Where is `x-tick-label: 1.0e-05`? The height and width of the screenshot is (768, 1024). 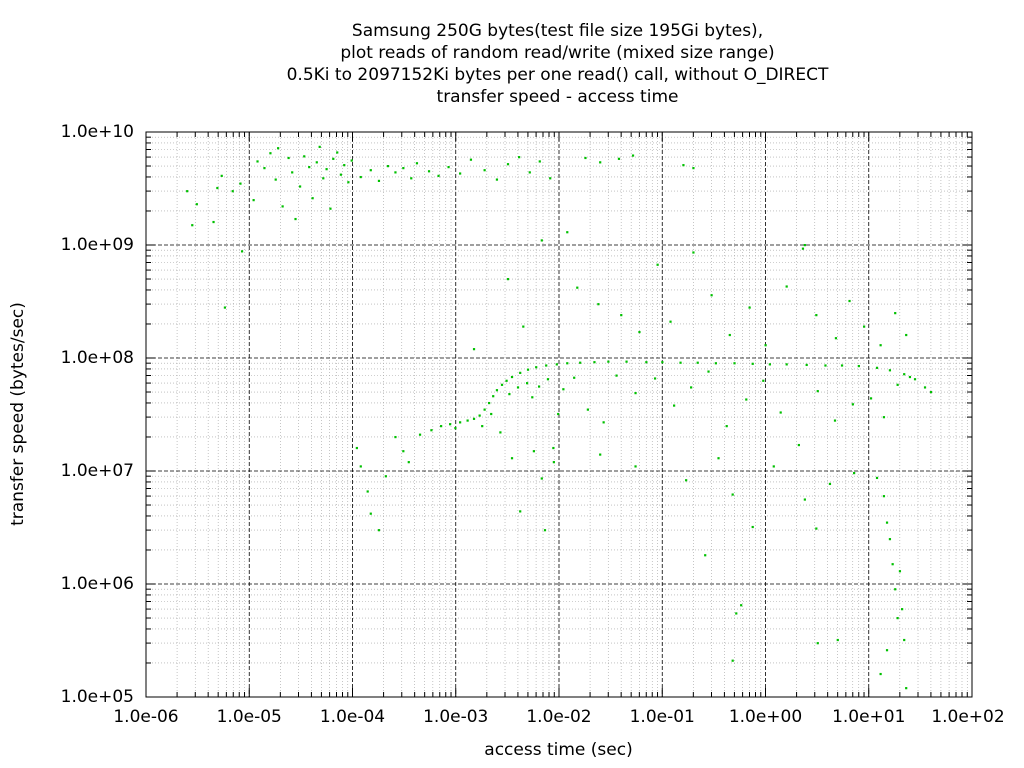
x-tick-label: 1.0e-05 is located at coordinates (249, 717).